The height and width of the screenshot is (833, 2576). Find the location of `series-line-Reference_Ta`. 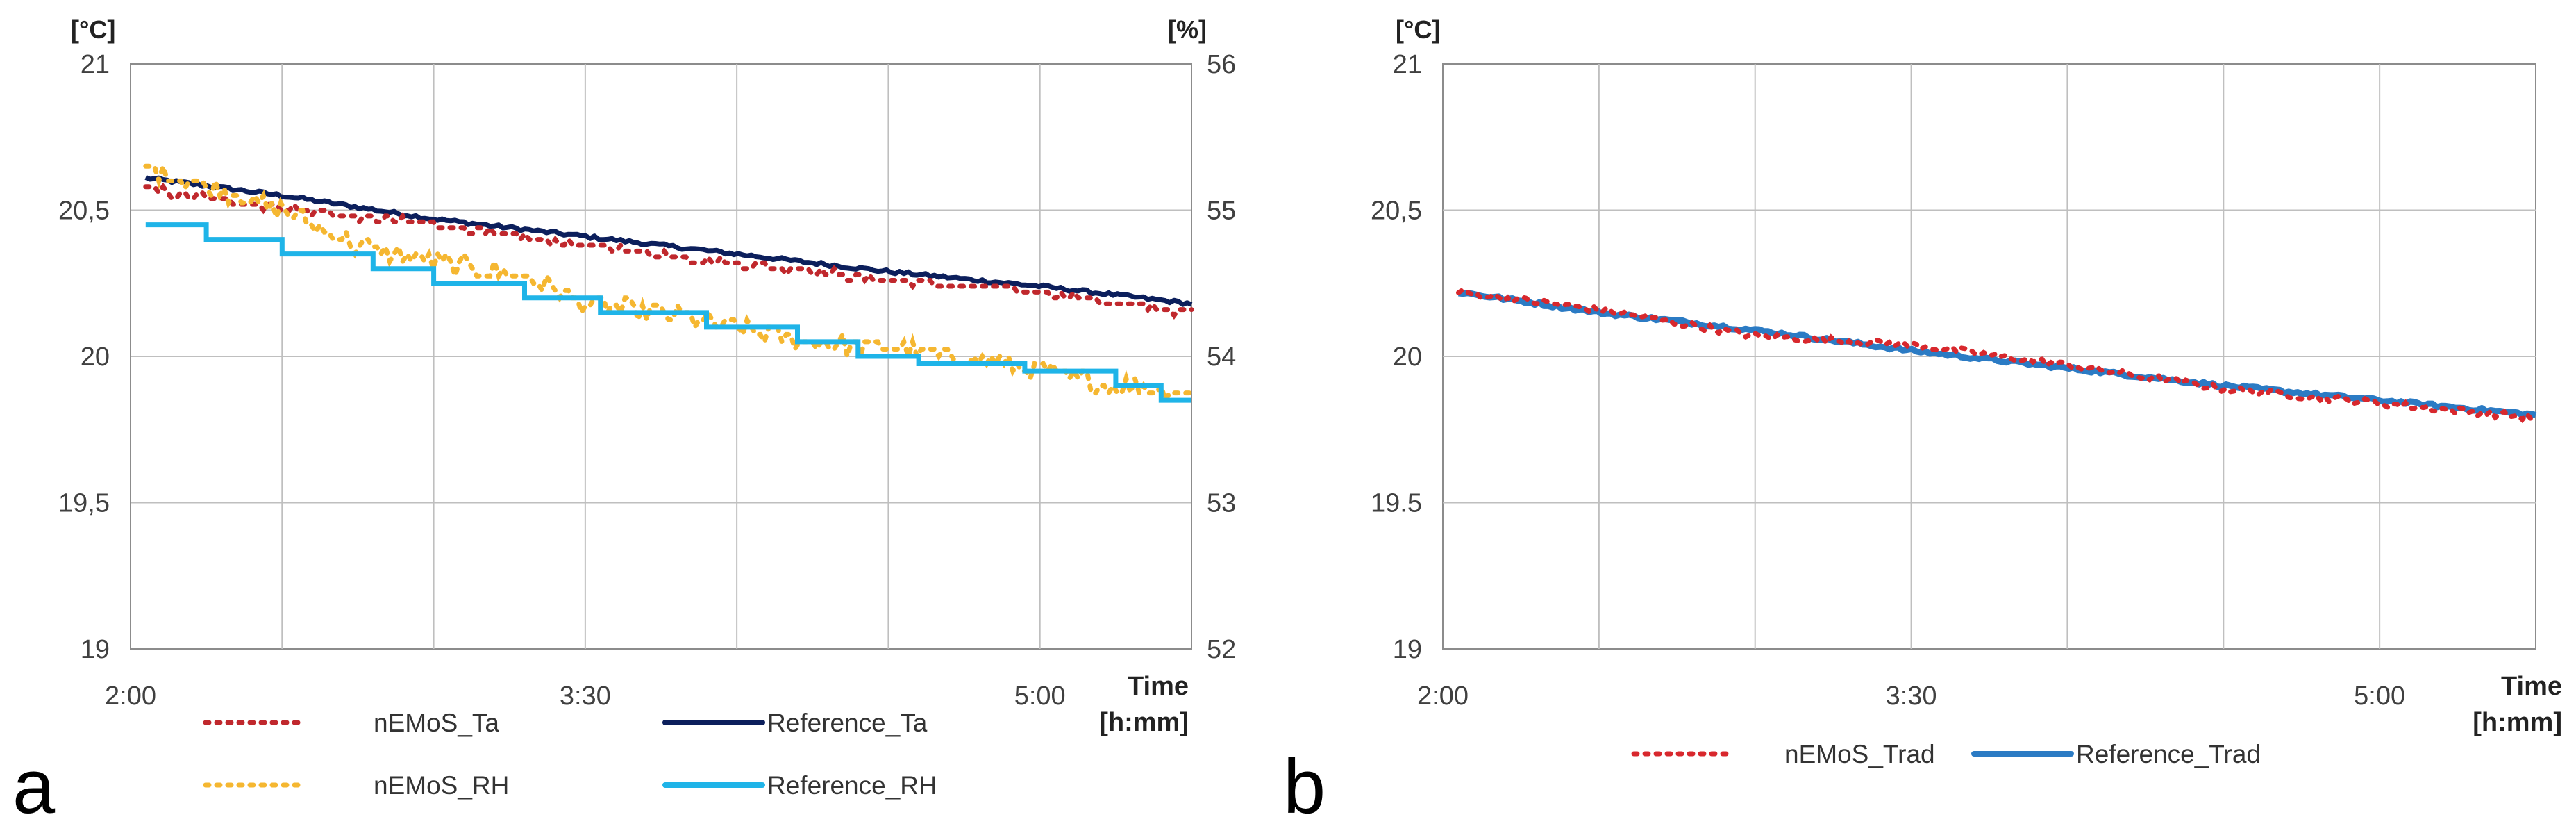

series-line-Reference_Ta is located at coordinates (668, 241).